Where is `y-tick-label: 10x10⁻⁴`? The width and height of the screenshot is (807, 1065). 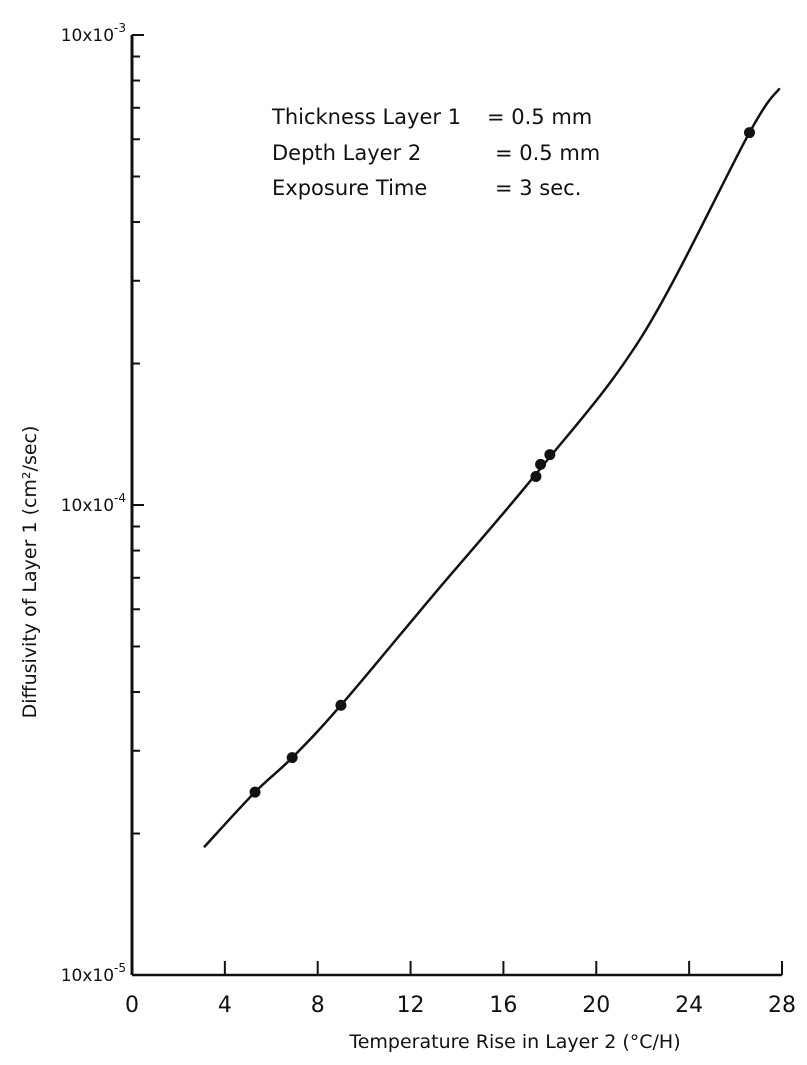
y-tick-label: 10x10⁻⁴ is located at coordinates (93, 503).